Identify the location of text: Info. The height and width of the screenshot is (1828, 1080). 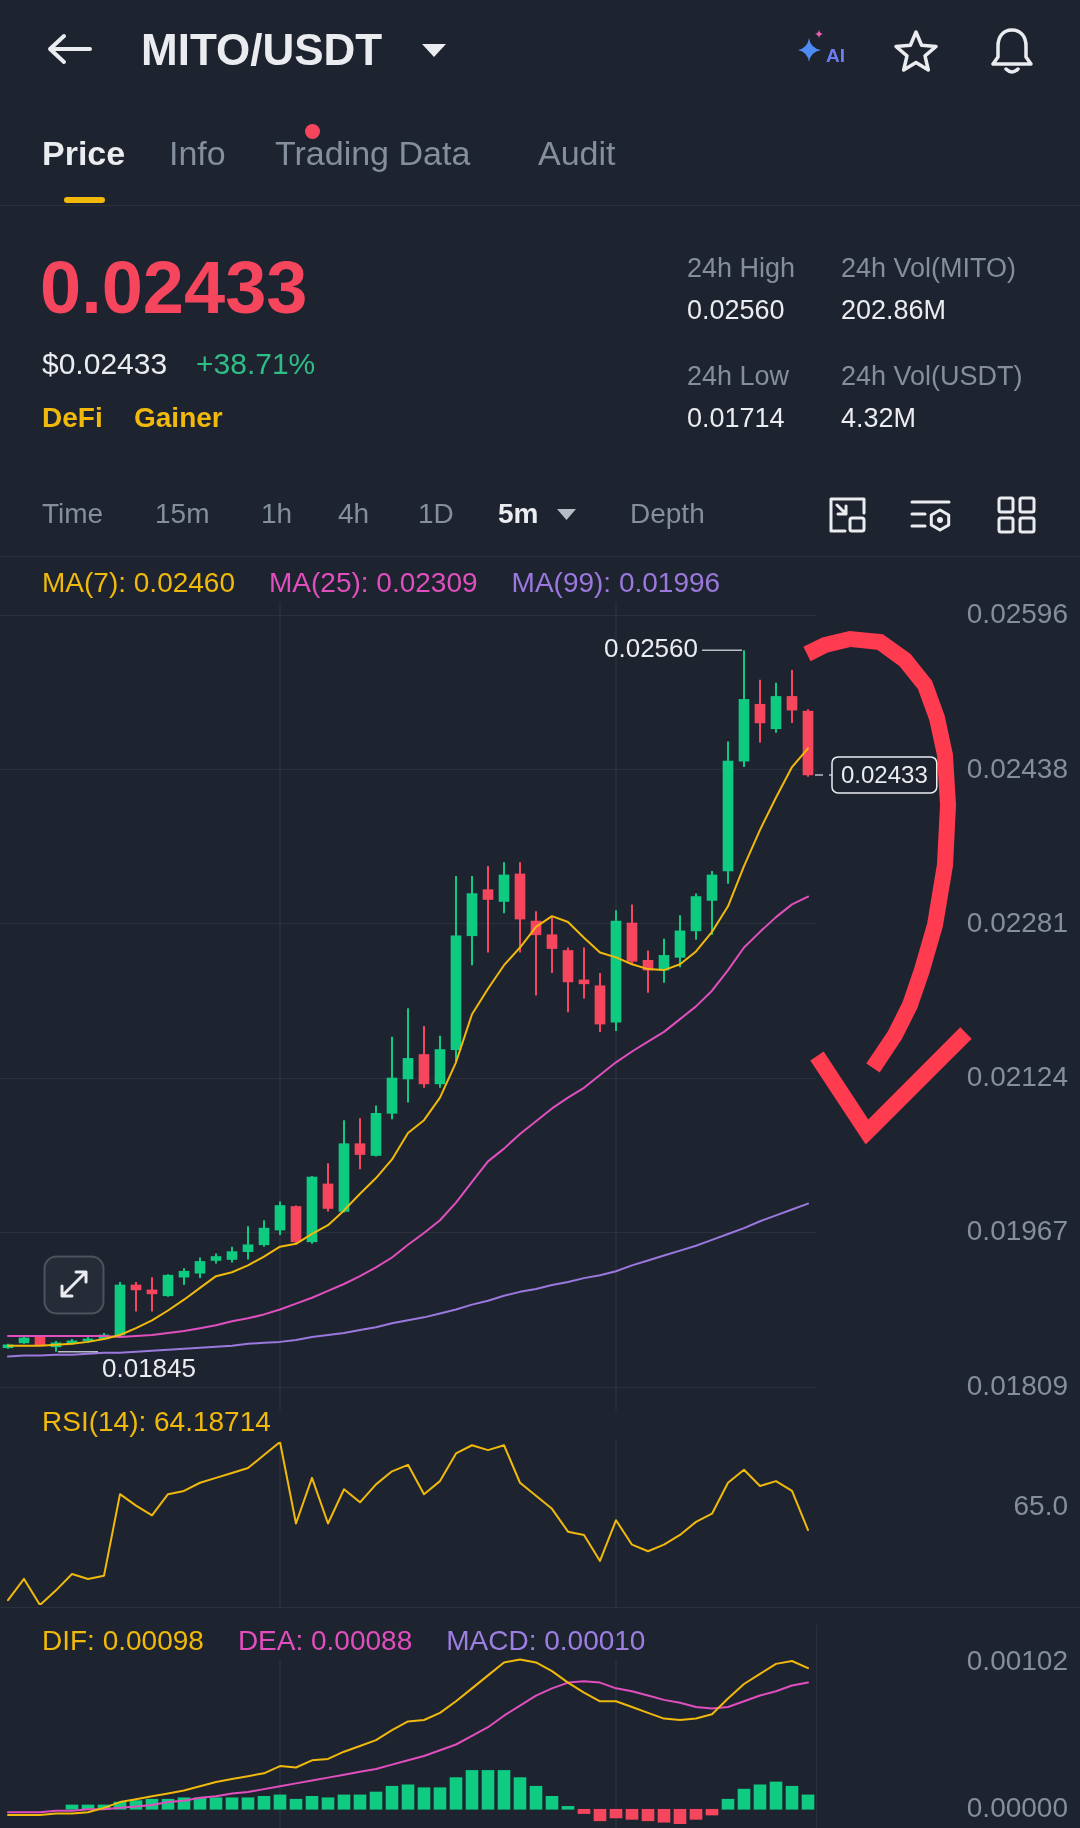
(197, 153).